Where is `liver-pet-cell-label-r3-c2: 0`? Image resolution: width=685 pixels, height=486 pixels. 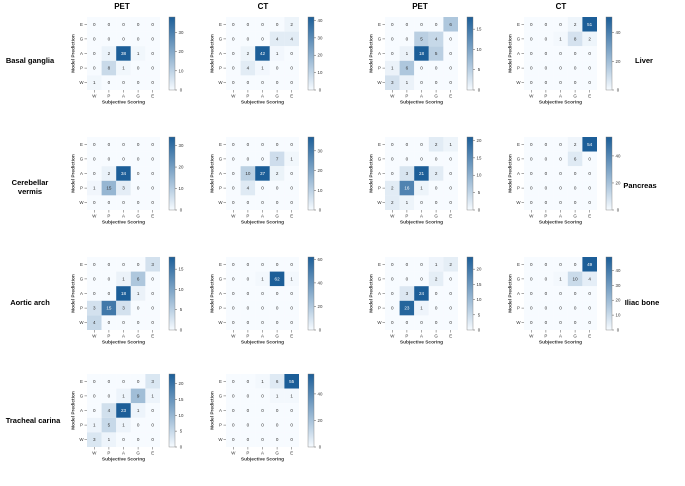
liver-pet-cell-label-r3-c2: 0 is located at coordinates (421, 68).